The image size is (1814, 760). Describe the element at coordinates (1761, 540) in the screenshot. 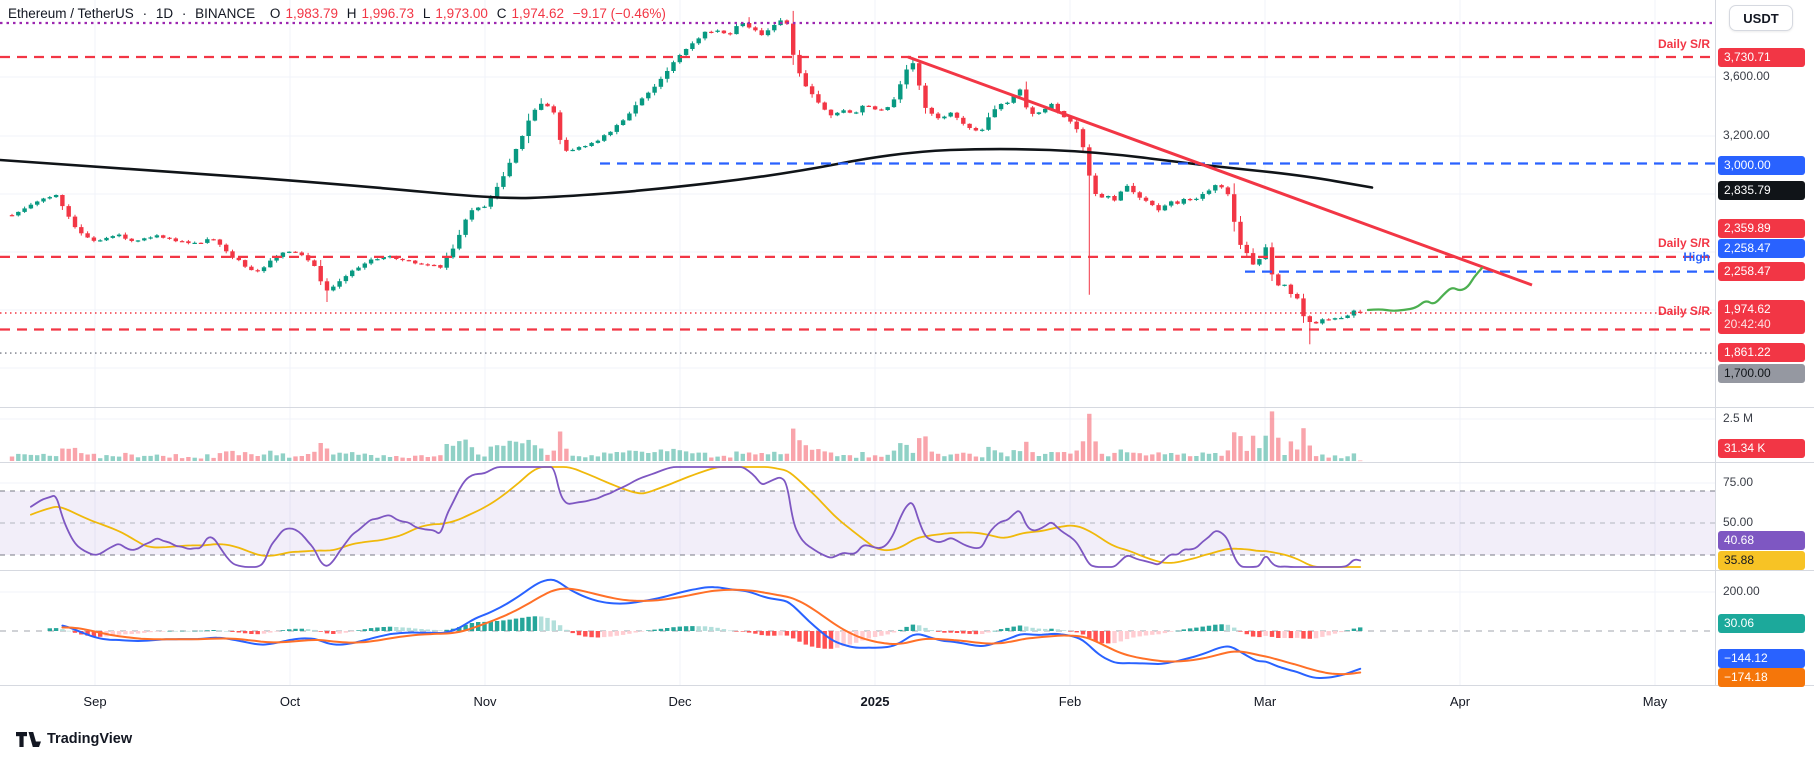

I see `price-badge: 40.68` at that location.